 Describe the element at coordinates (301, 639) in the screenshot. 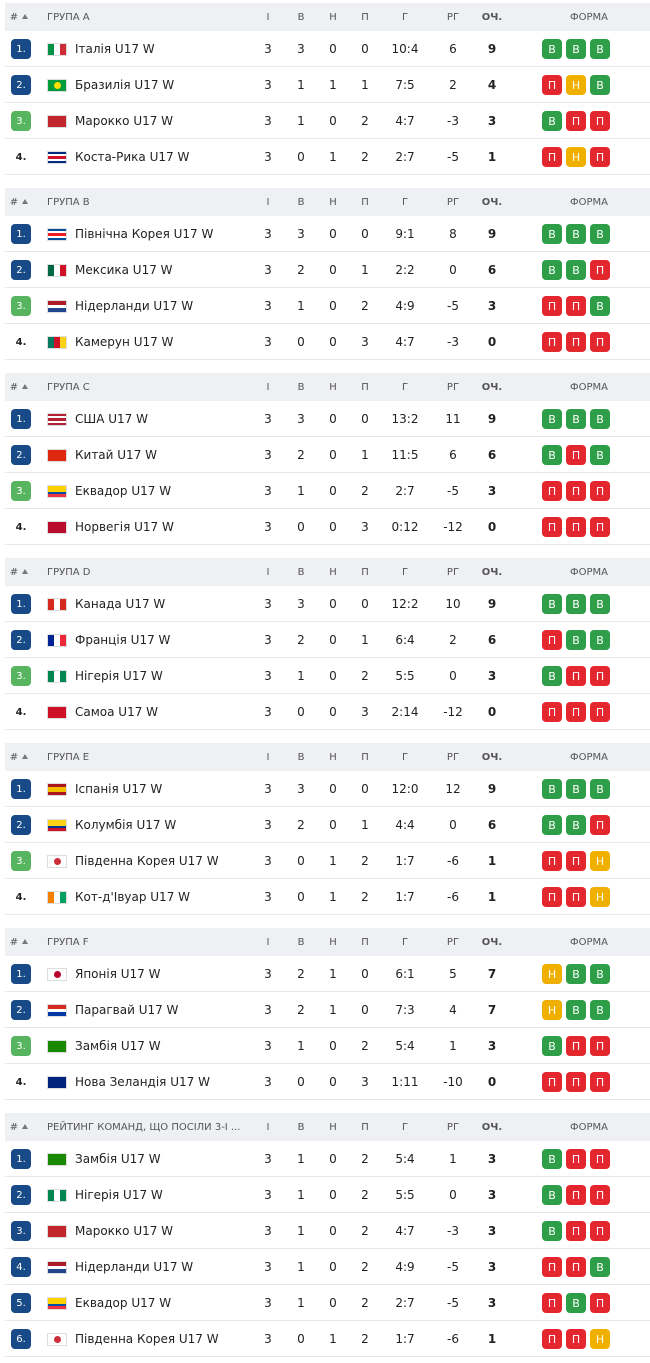

I see `stat-won: 2` at that location.